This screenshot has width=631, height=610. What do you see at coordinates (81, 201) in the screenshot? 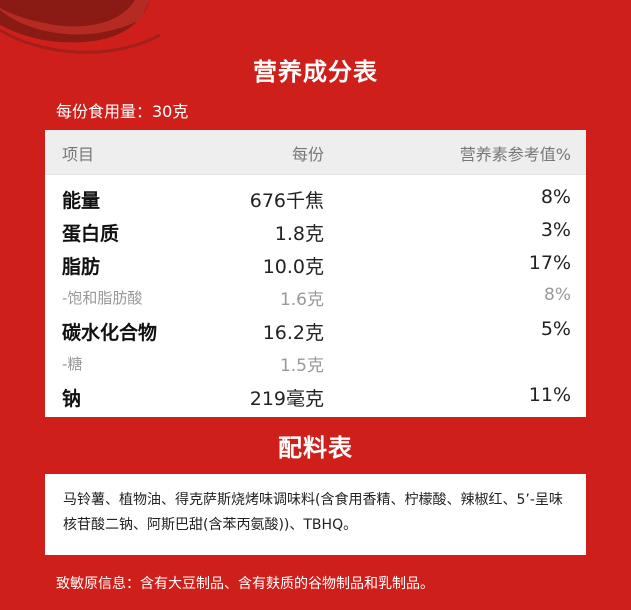
I see `nutrient-name: 能量` at bounding box center [81, 201].